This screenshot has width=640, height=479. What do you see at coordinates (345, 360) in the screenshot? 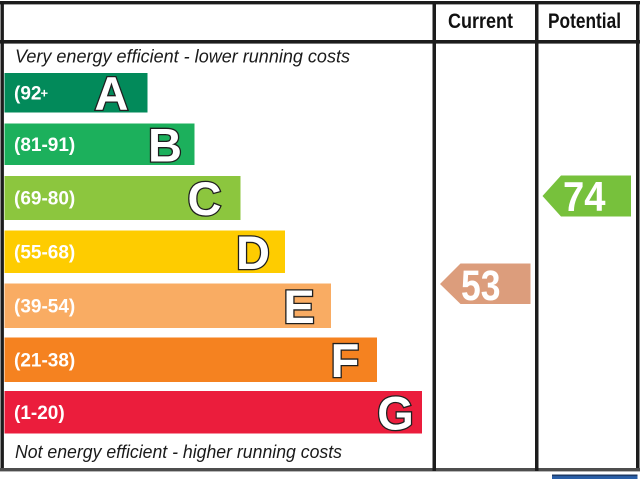
I see `svg-text: F` at bounding box center [345, 360].